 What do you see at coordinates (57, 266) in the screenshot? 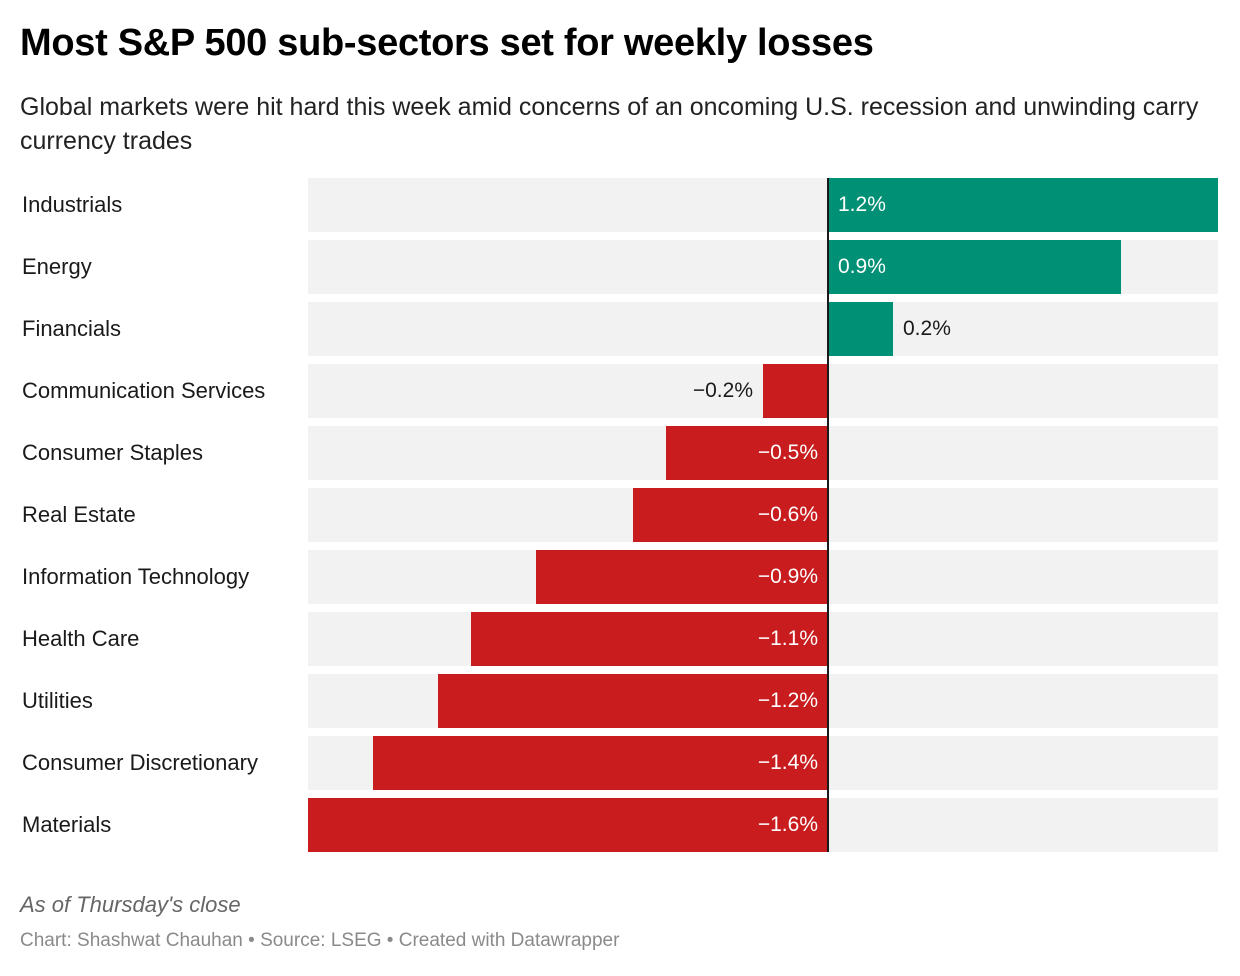
I see `category-label: Energy` at bounding box center [57, 266].